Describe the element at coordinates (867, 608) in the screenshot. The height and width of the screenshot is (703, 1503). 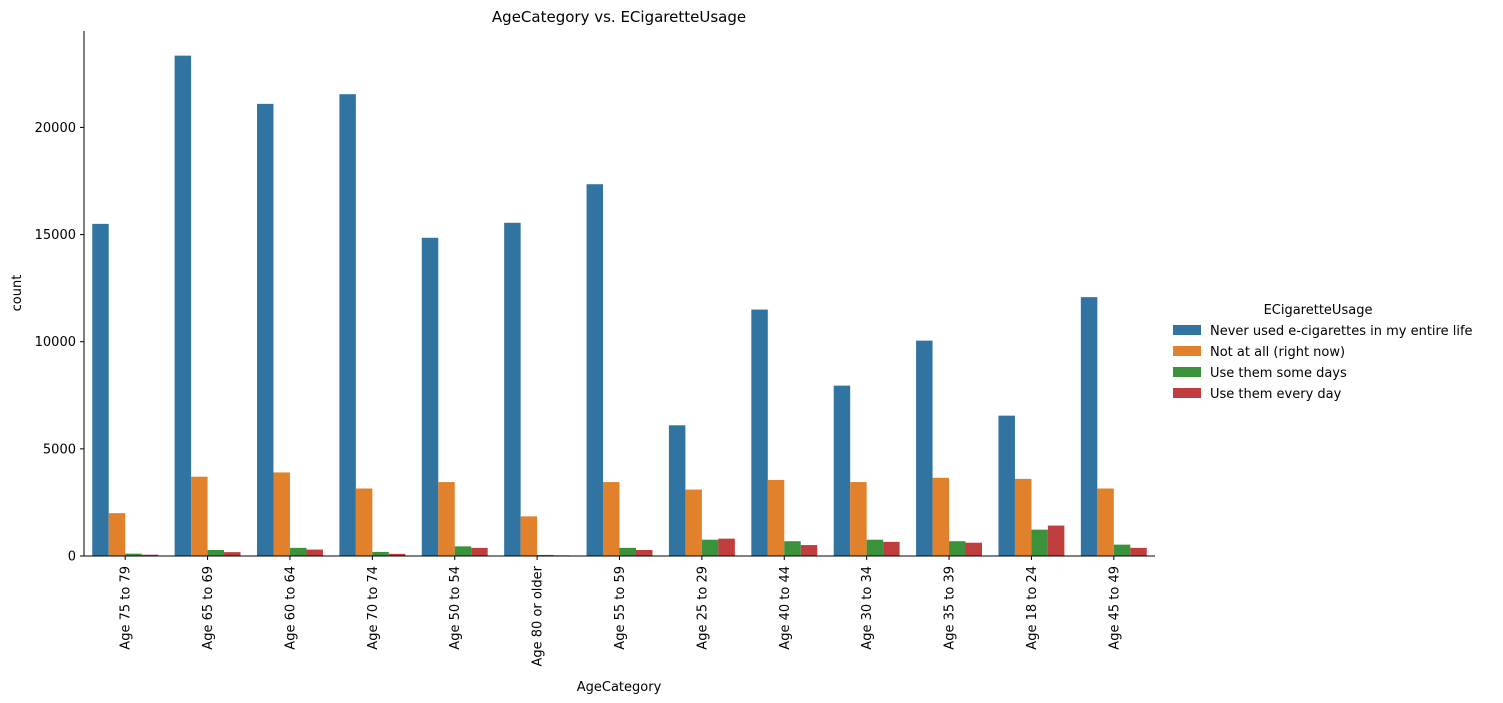
I see `x-tick-label: Age 30 to 34` at that location.